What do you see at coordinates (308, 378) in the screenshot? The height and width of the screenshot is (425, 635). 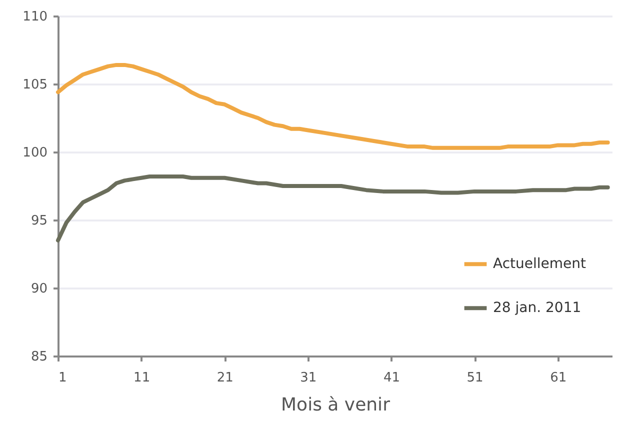 I see `x-tick-label: 31` at bounding box center [308, 378].